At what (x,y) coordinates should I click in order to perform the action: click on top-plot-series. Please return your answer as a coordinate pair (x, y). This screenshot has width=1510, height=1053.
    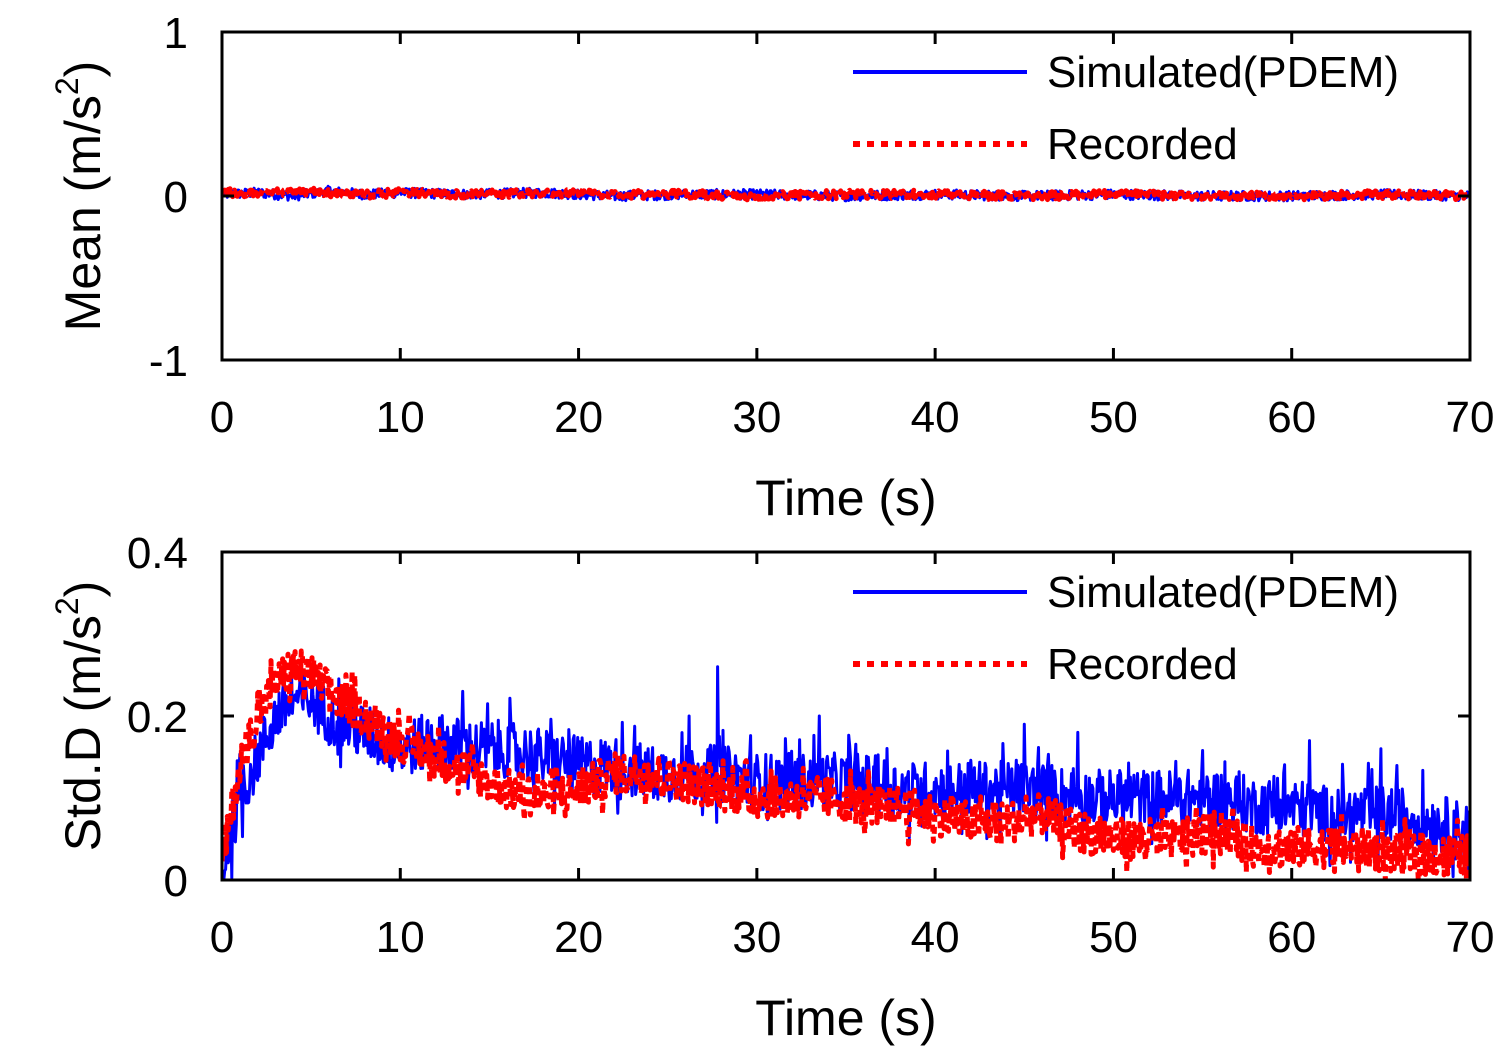
    Looking at the image, I should click on (846, 193).